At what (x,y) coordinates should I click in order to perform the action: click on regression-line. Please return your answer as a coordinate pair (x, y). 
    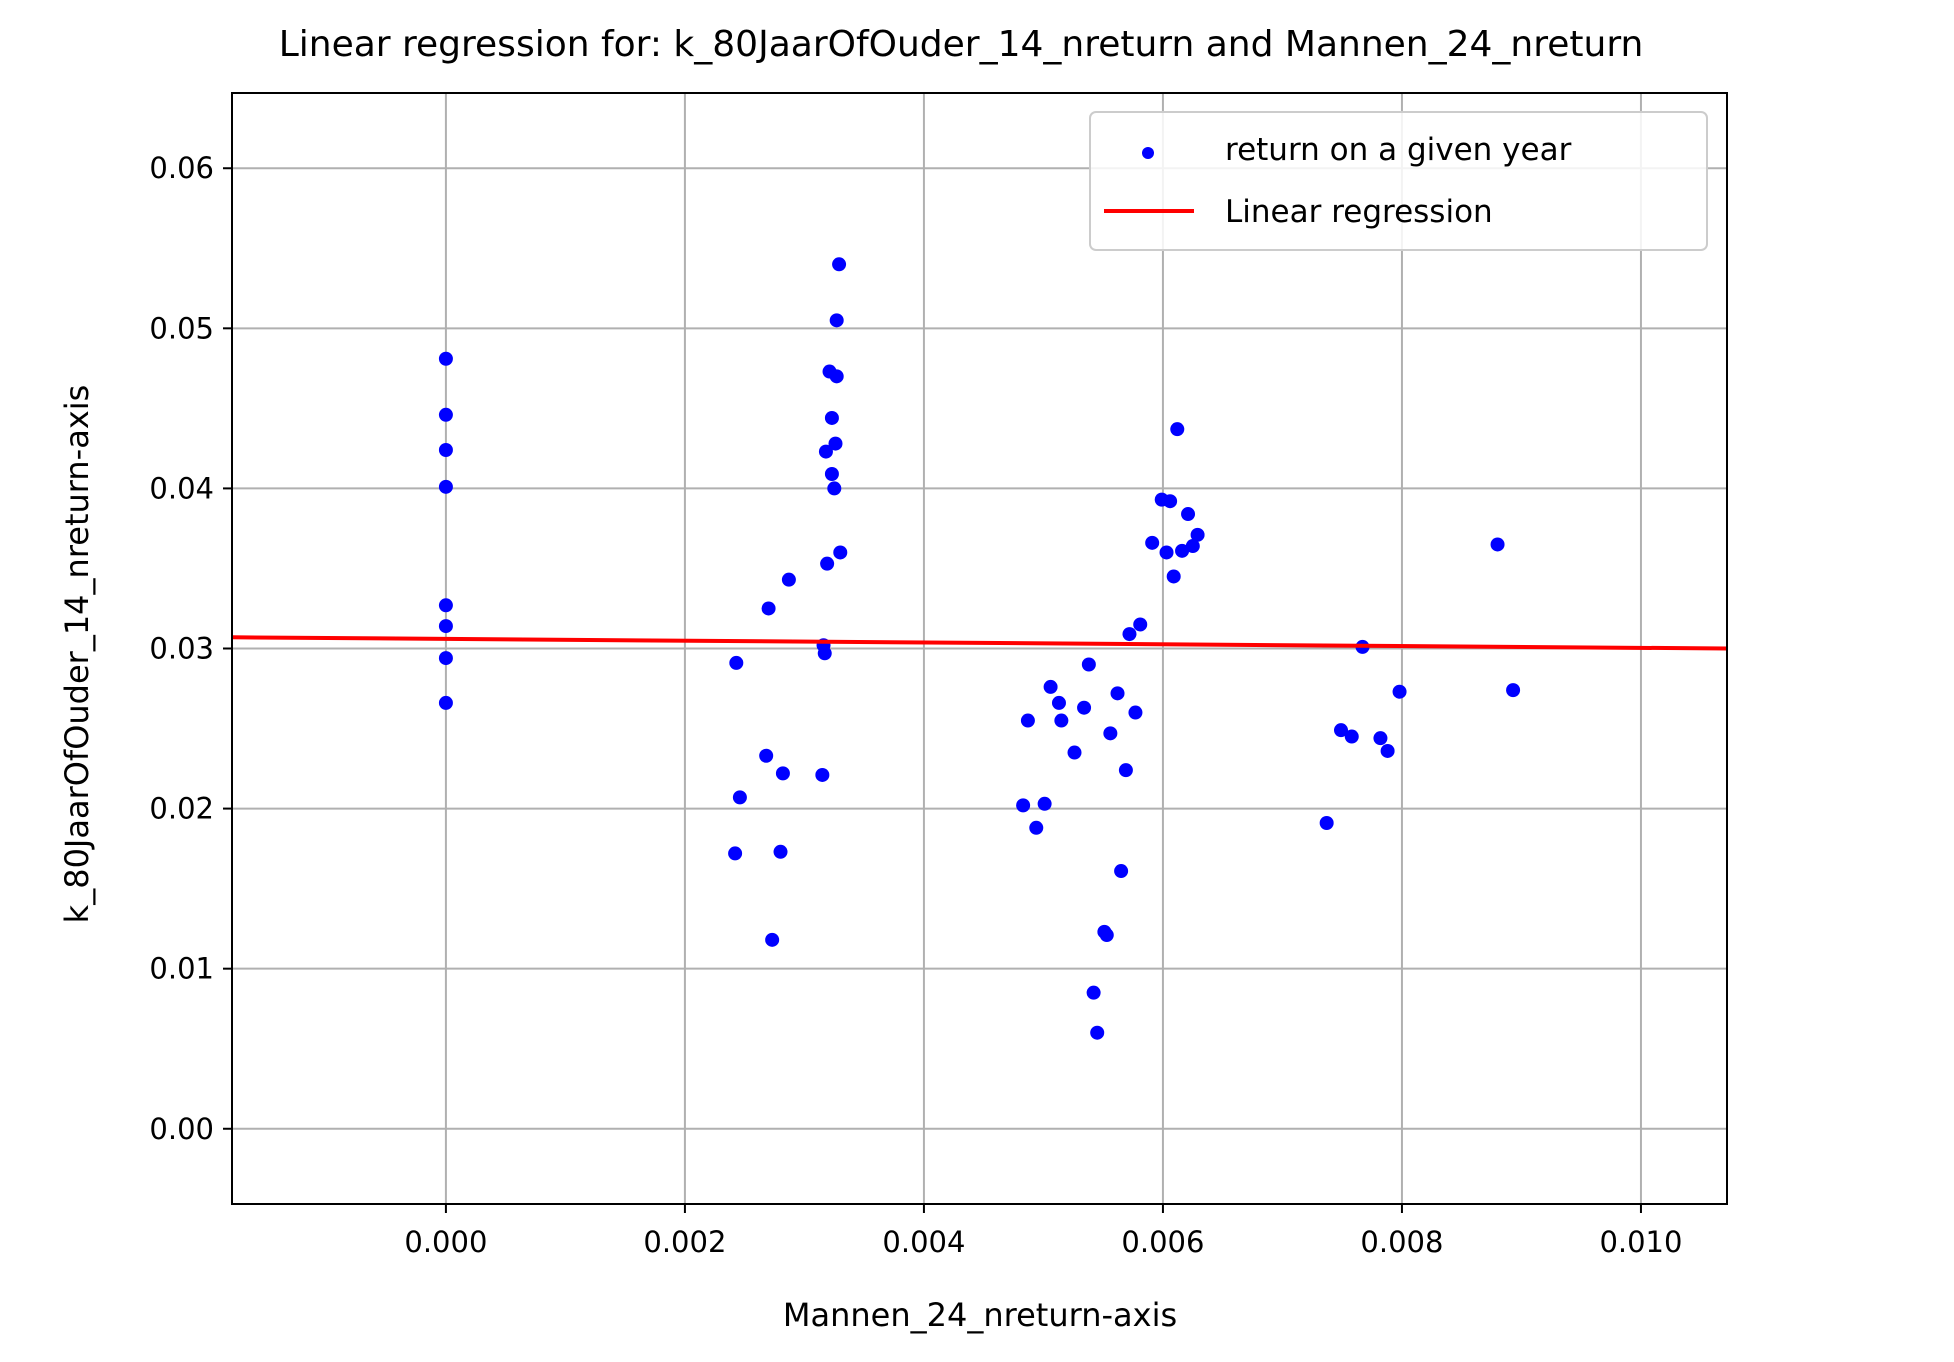
    Looking at the image, I should click on (979, 643).